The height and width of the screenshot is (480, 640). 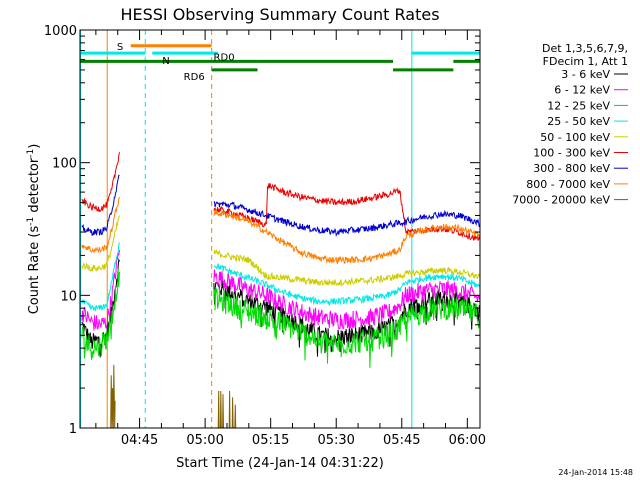 I want to click on series-100-to-300keV-kev, so click(x=280, y=196).